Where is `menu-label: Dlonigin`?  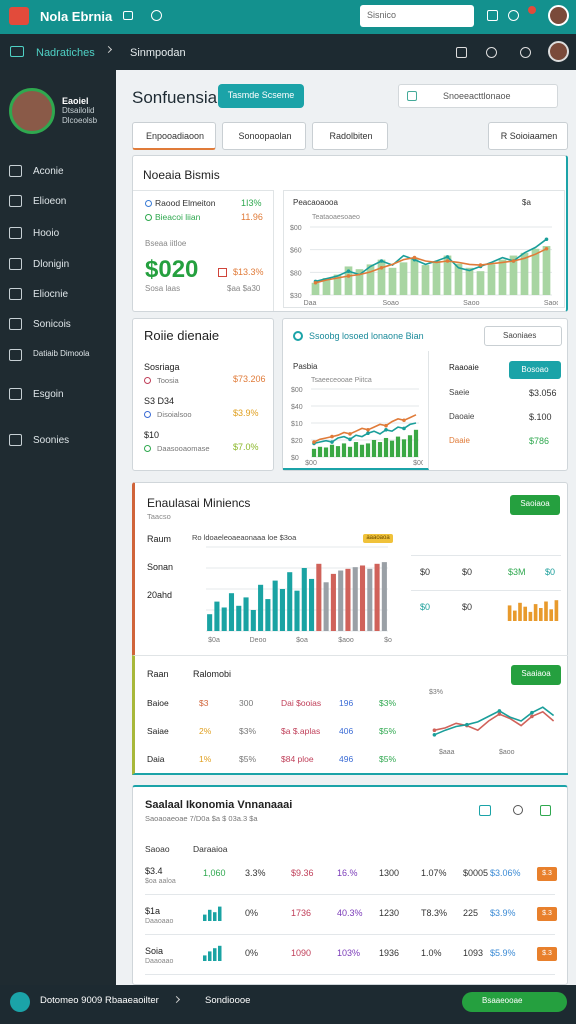
menu-label: Dlonigin is located at coordinates (51, 264).